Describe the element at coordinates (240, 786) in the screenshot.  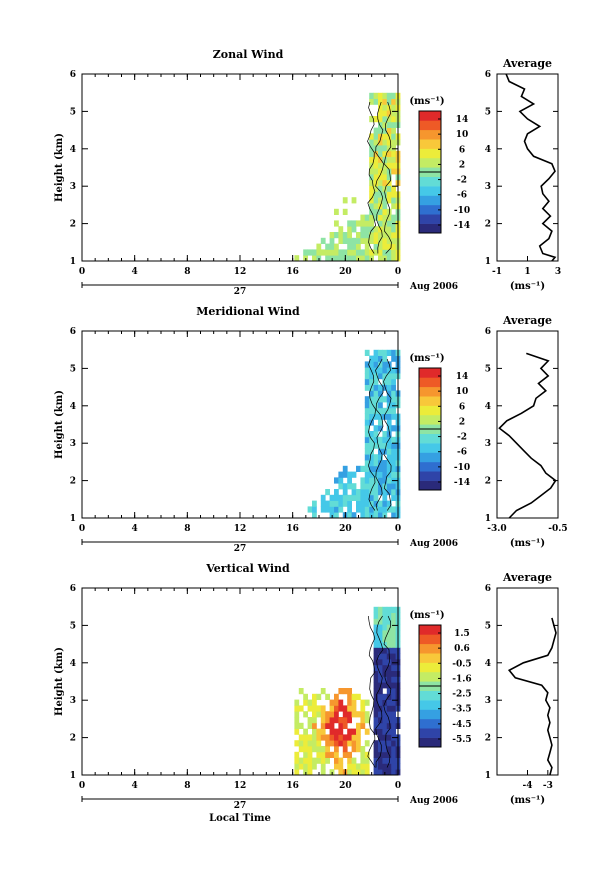
I see `x-tick-label: 12` at that location.